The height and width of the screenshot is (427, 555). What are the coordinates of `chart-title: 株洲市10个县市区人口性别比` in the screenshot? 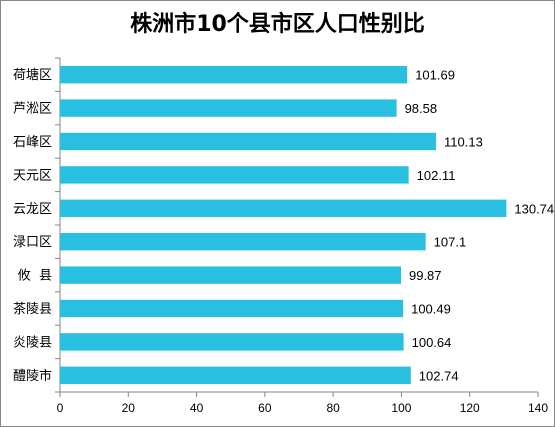 It's located at (277, 24).